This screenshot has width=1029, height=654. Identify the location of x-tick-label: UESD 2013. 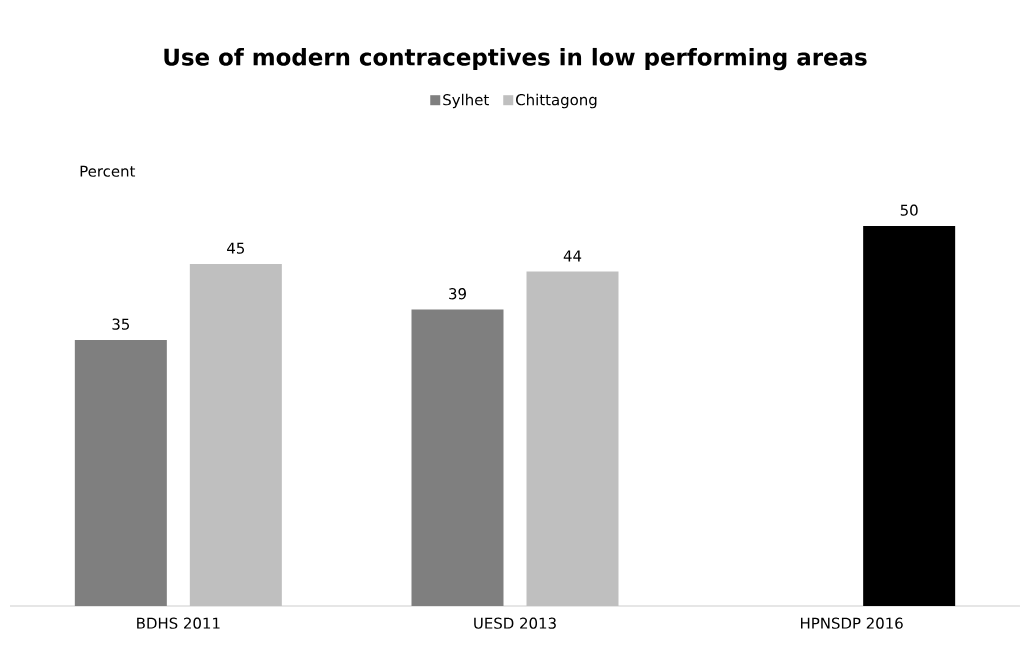
(515, 623).